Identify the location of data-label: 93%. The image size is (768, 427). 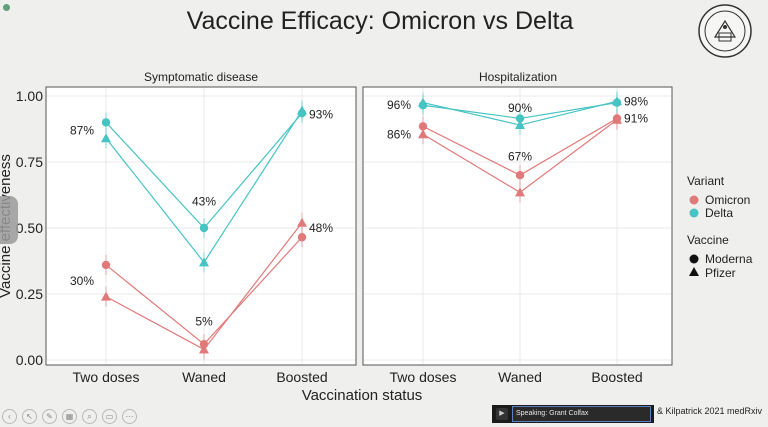
(321, 114).